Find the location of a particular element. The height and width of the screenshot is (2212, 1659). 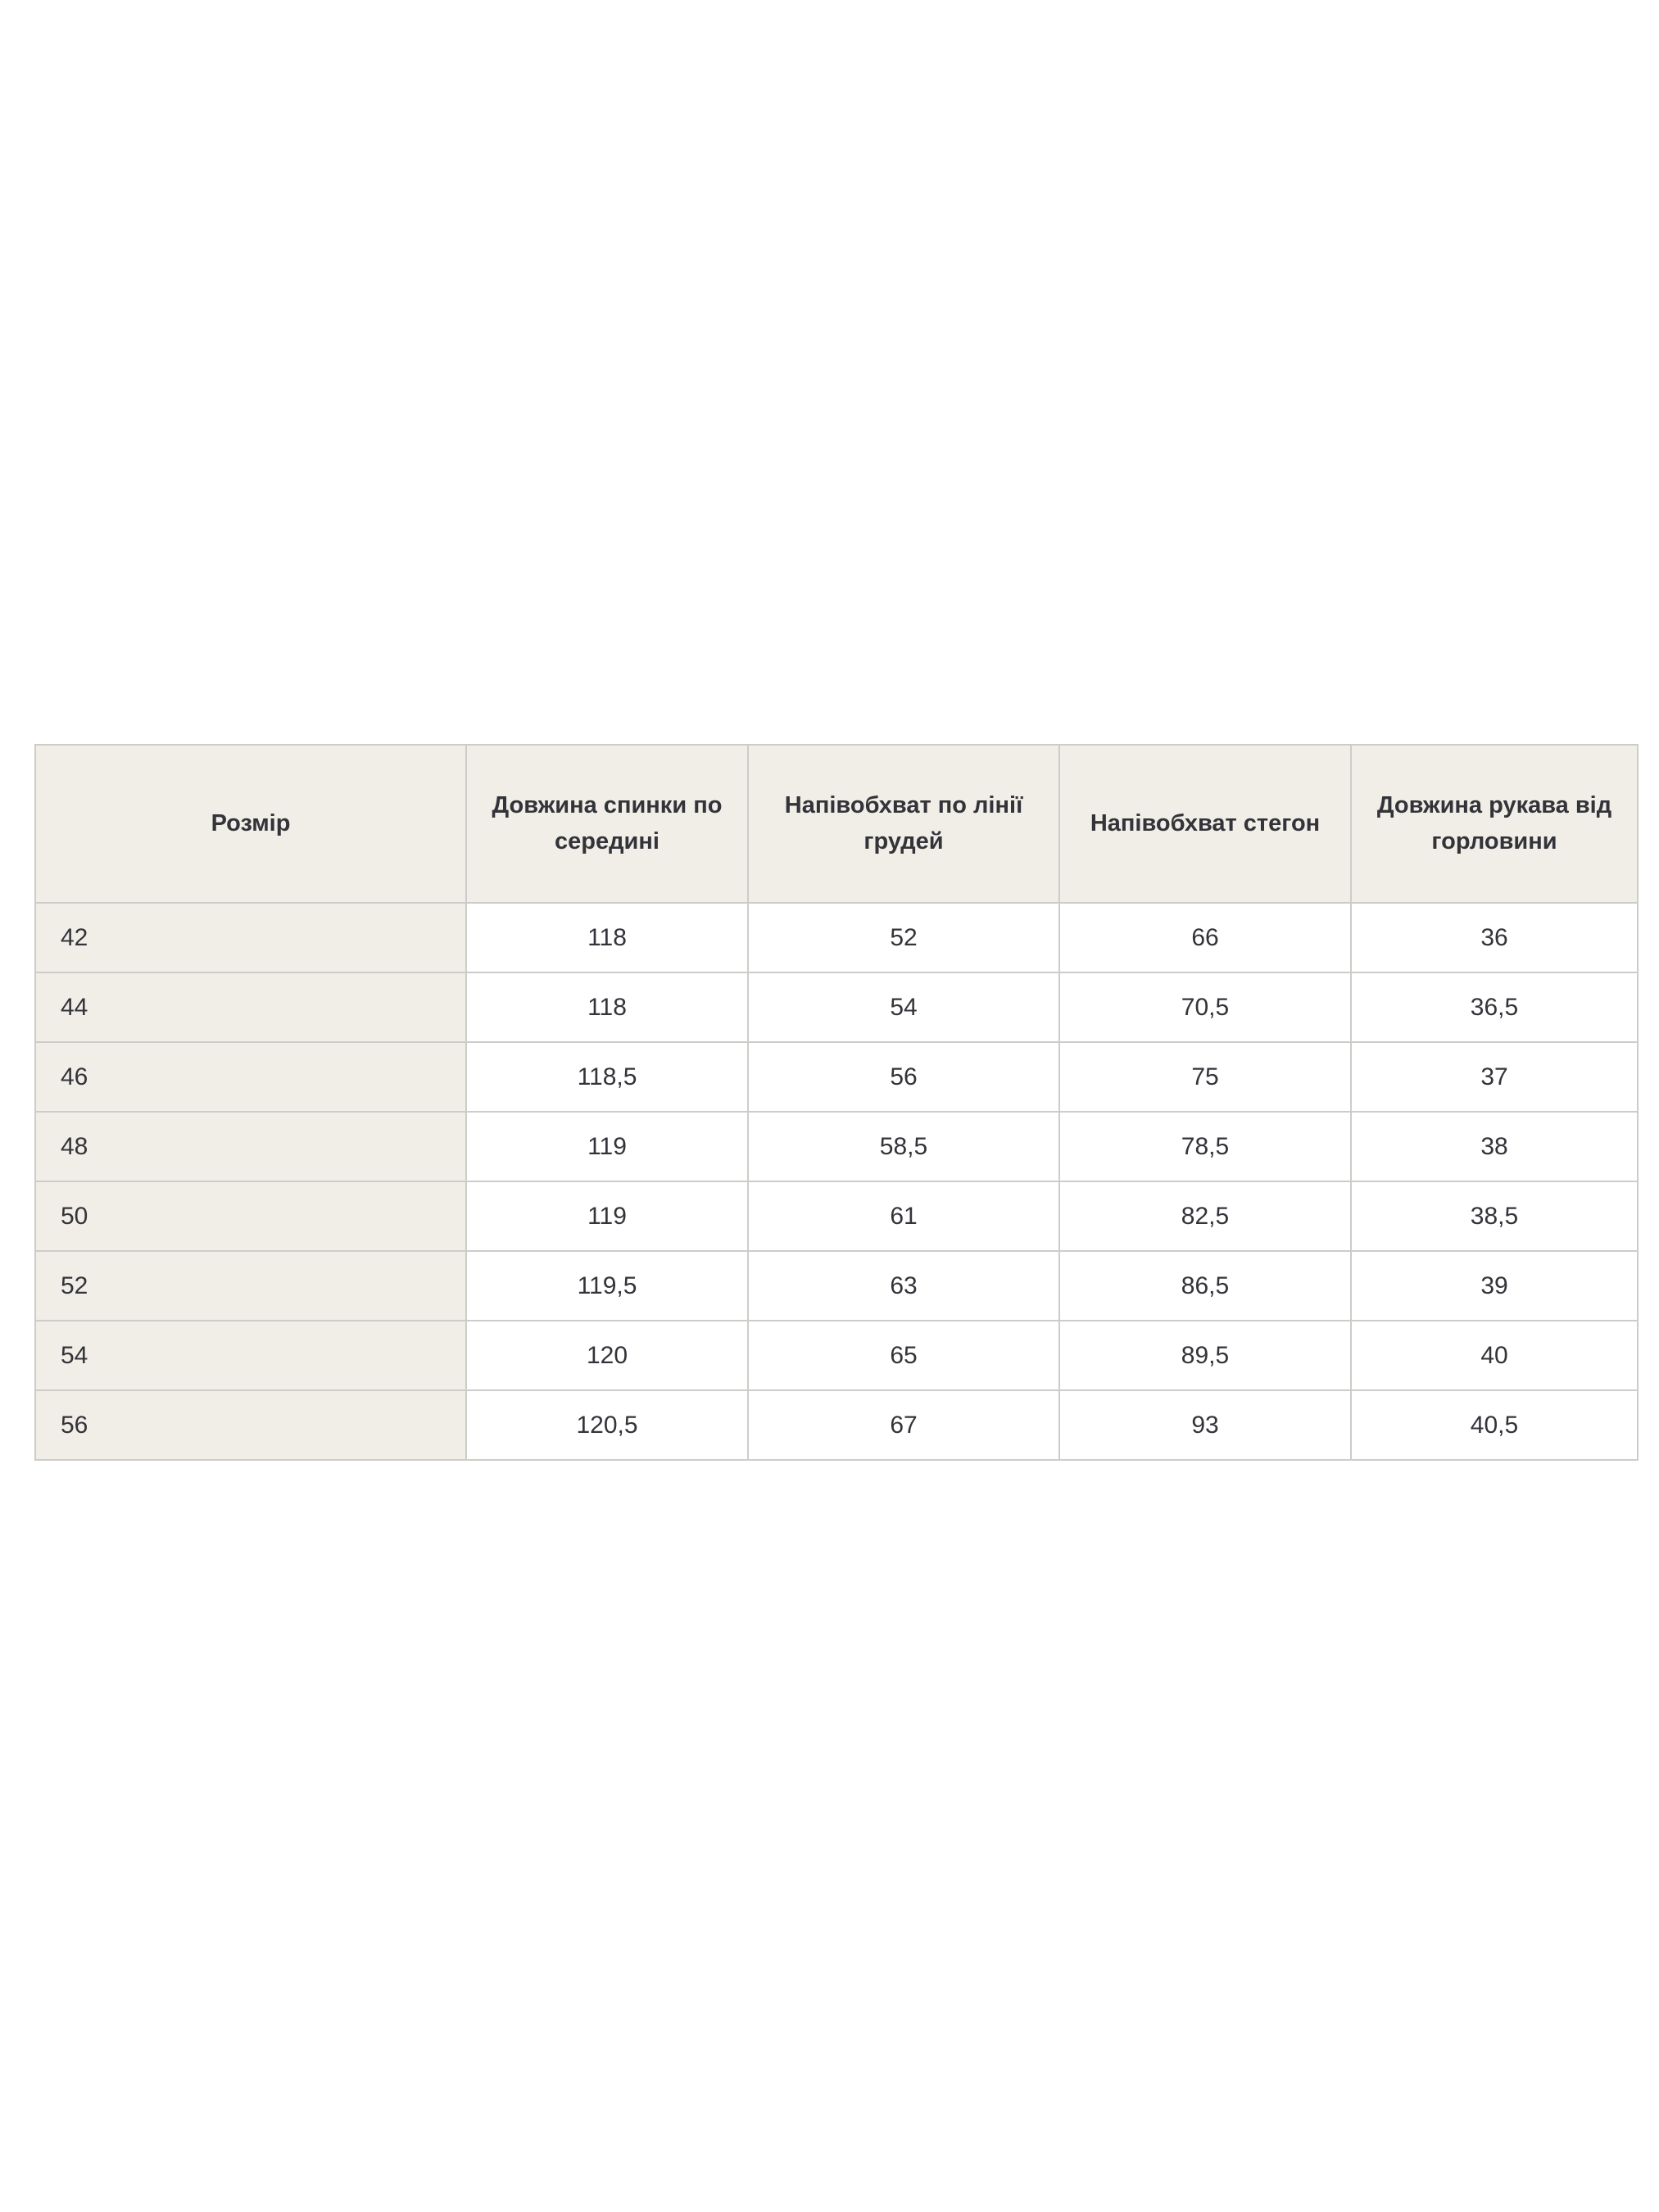

column-header-size: Розмір is located at coordinates (250, 824).